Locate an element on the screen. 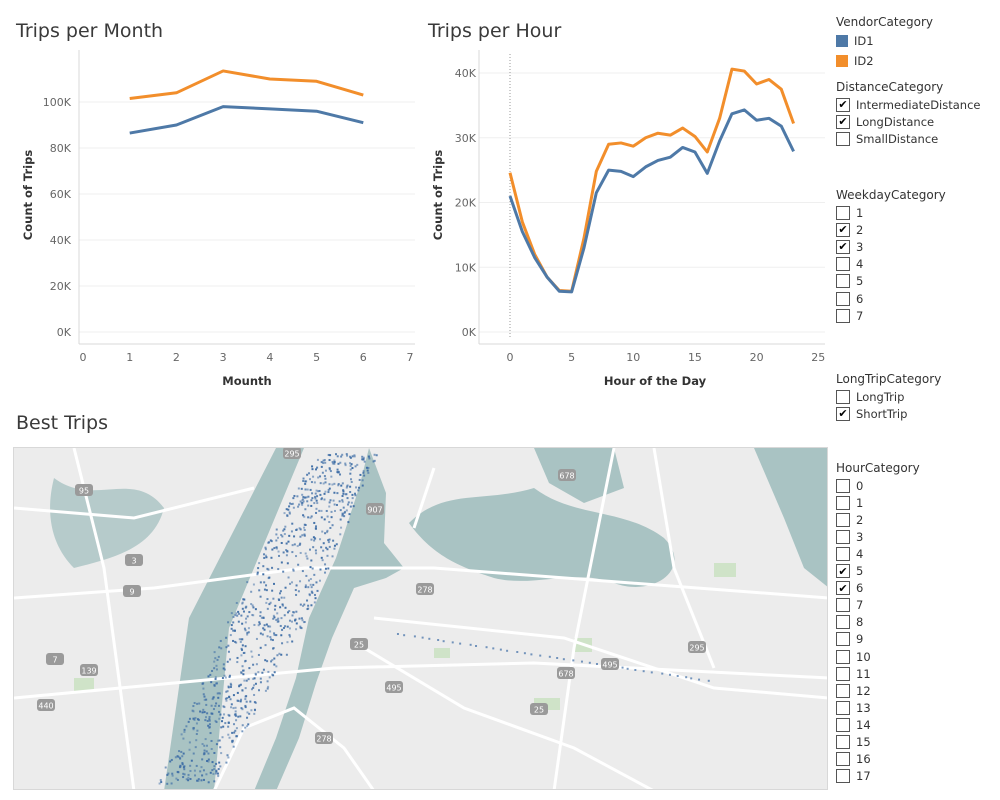 The height and width of the screenshot is (800, 1000). highway-shield: 907 is located at coordinates (375, 509).